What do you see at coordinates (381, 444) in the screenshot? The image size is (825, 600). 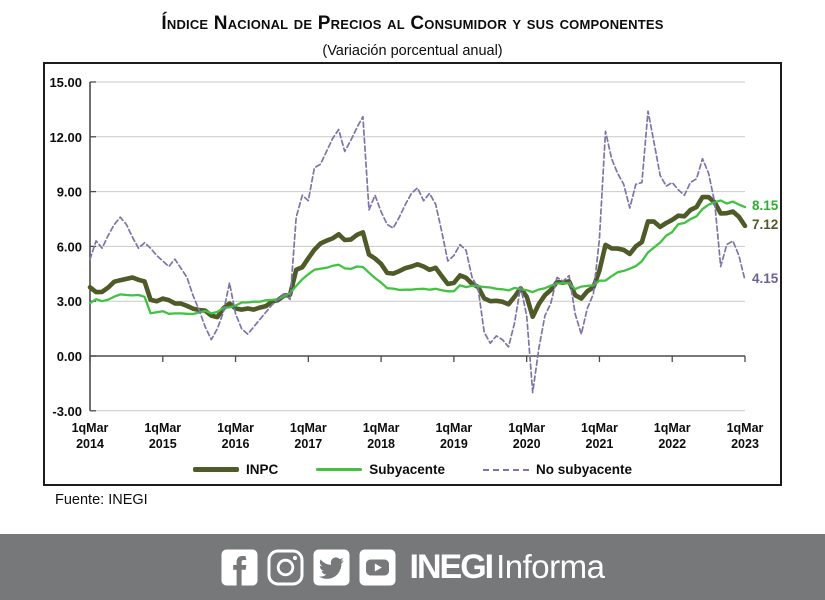 I see `x-axis-label-year: 2018` at bounding box center [381, 444].